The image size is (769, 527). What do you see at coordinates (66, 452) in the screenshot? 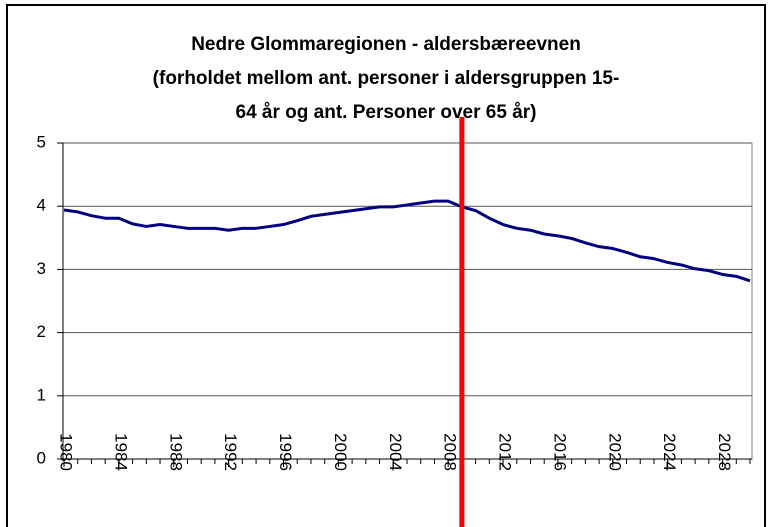
I see `x-tick-label: 1980` at bounding box center [66, 452].